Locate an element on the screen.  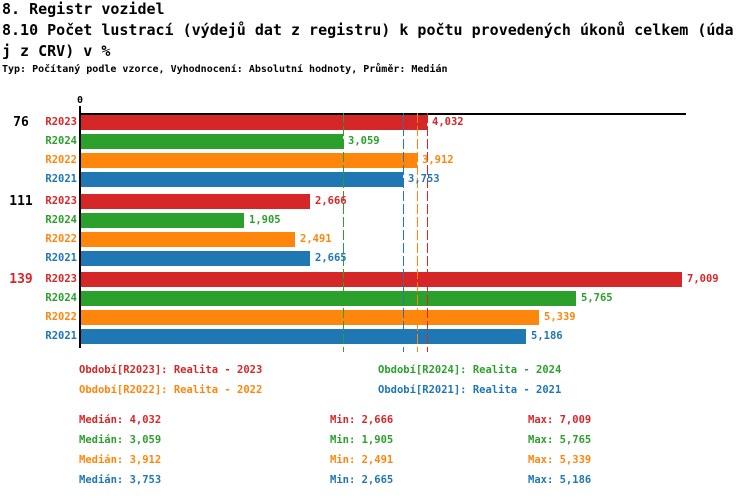
axis-zero-label: 0 is located at coordinates (80, 100).